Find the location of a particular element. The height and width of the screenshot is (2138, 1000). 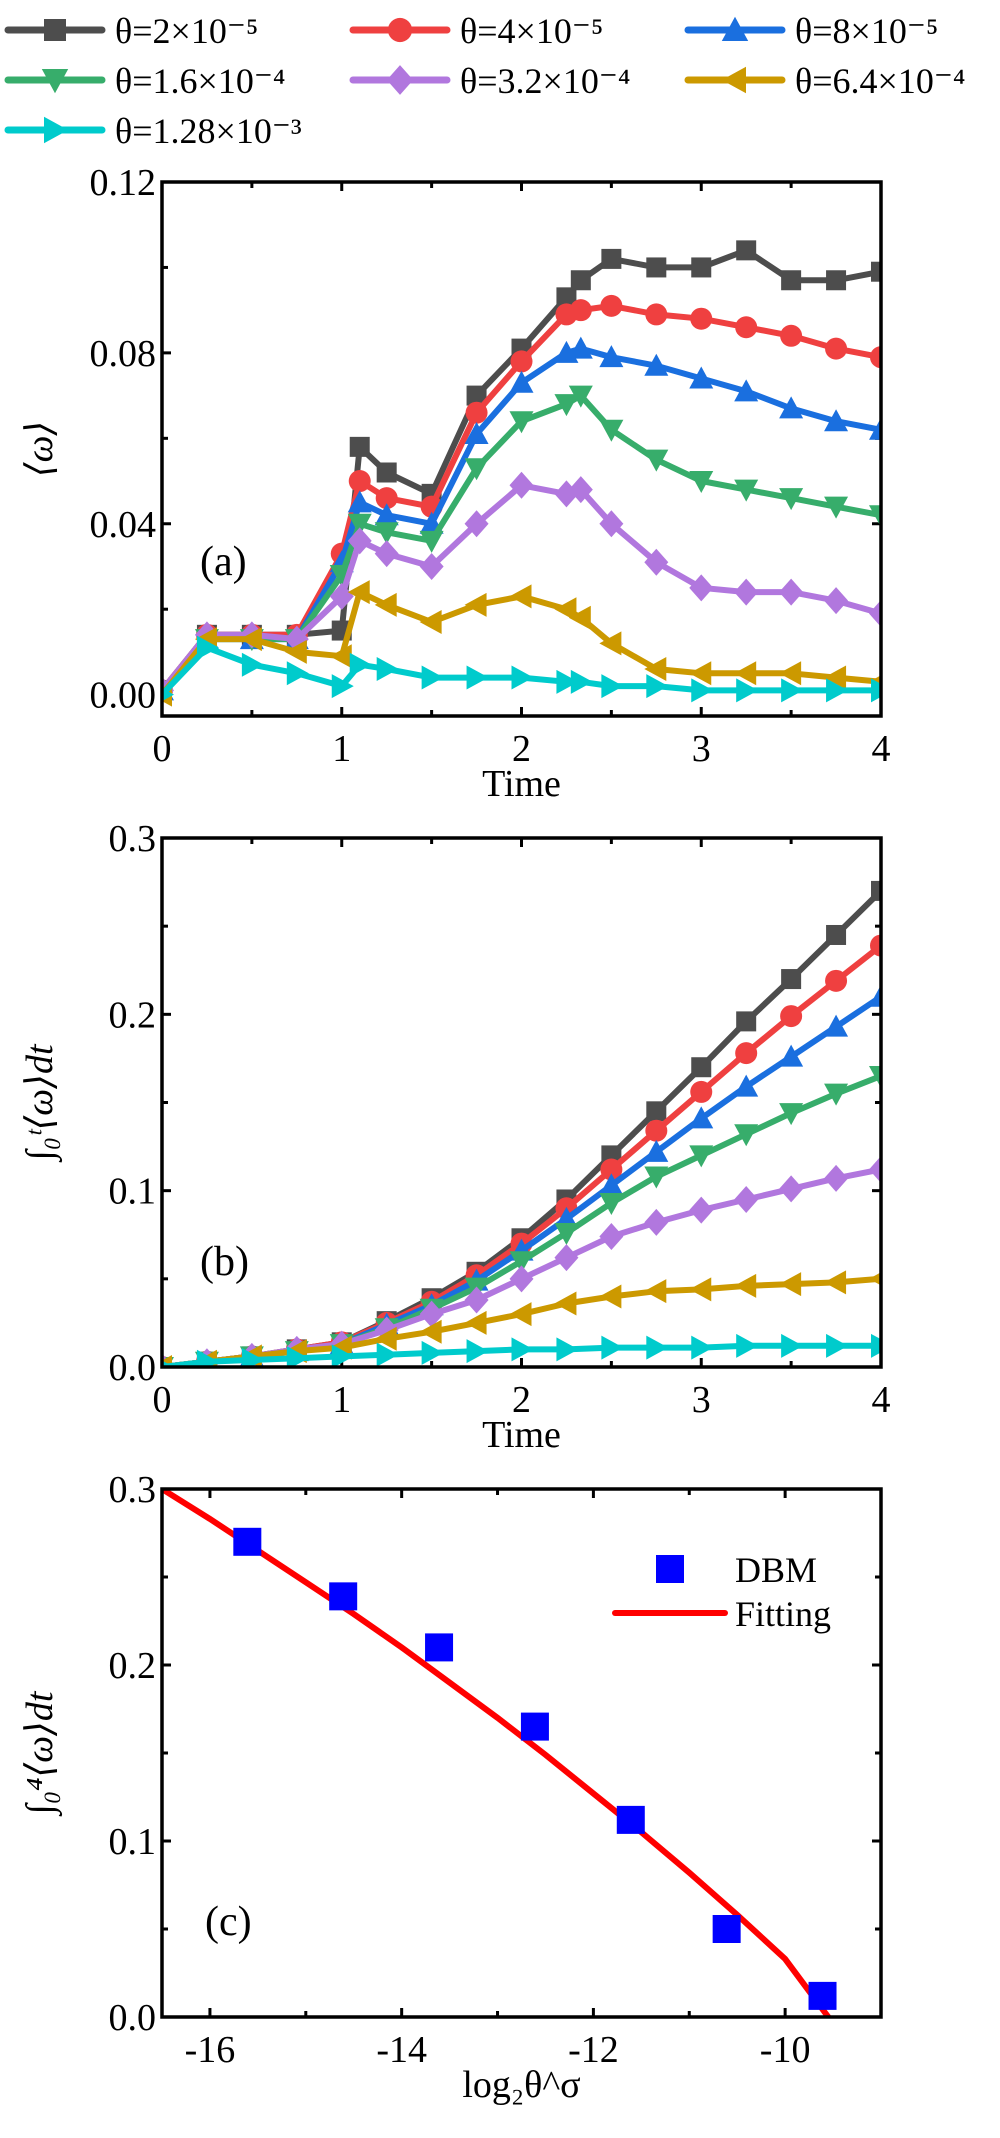

panel-label: (c) is located at coordinates (228, 1922).